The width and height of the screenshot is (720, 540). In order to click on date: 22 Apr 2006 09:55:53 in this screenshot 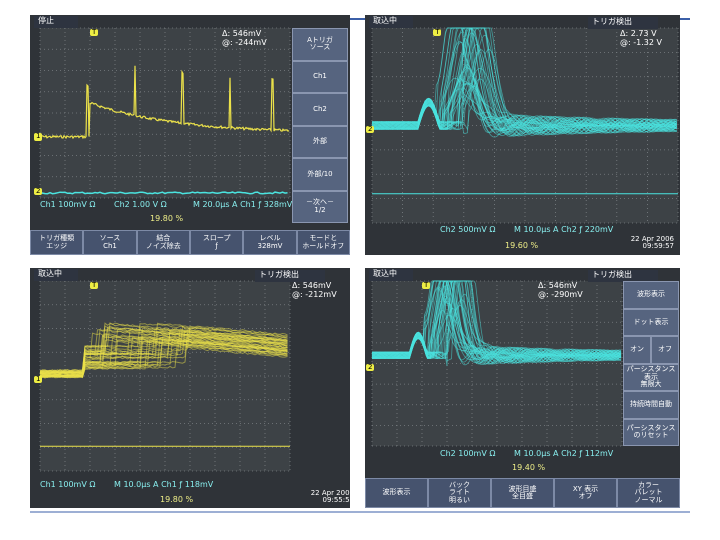, I will do `click(332, 497)`.